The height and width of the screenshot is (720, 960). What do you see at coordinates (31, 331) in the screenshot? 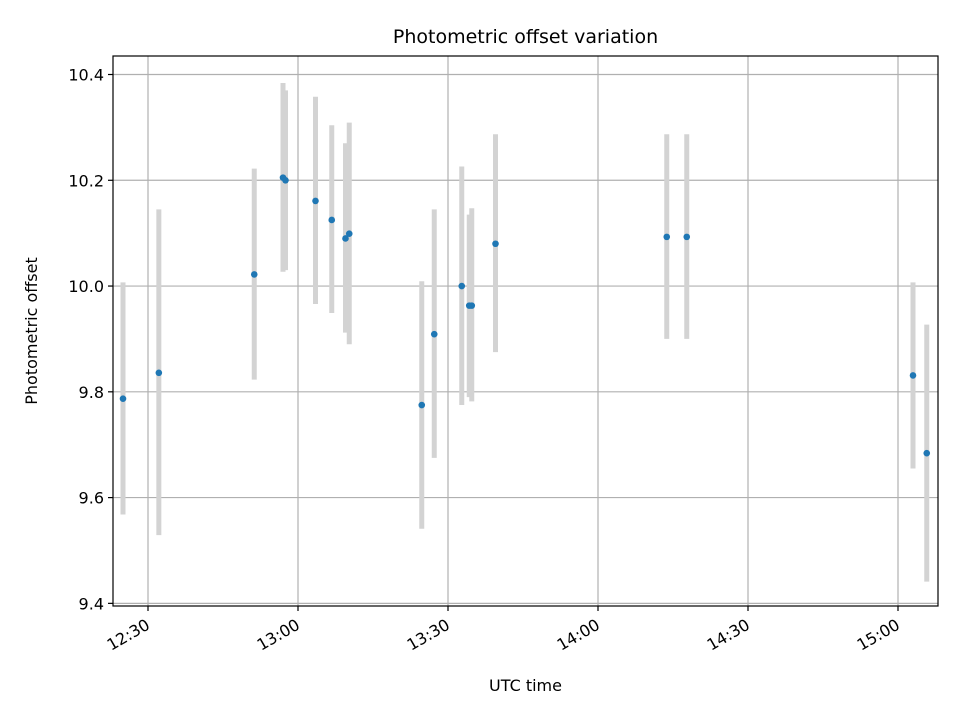
I see `y-axis-label: Photometric offset` at bounding box center [31, 331].